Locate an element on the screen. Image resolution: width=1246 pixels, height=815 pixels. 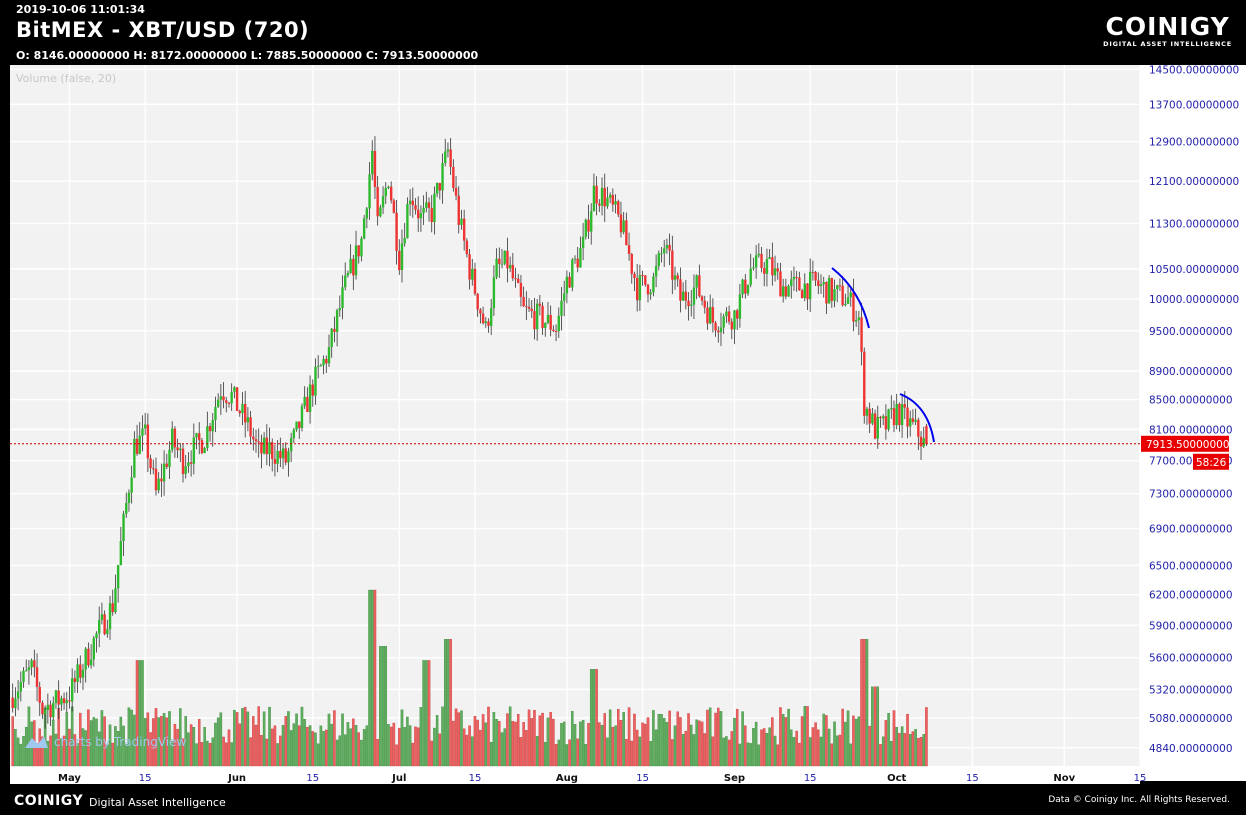
logo-name: COINIGY is located at coordinates (1167, 26).